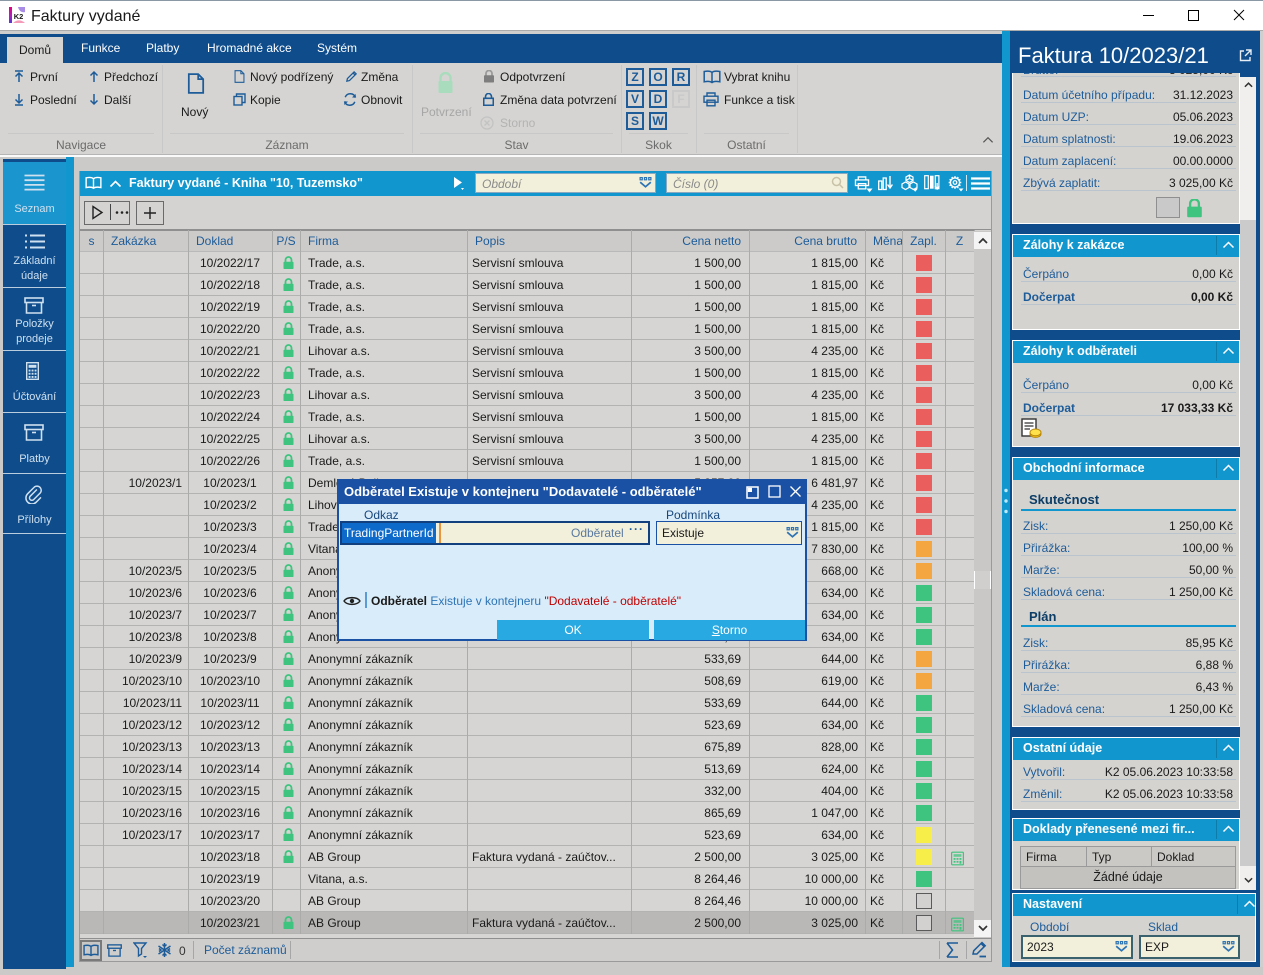 This screenshot has height=975, width=1263. Describe the element at coordinates (19, 16) in the screenshot. I see `svg-text: K2` at that location.